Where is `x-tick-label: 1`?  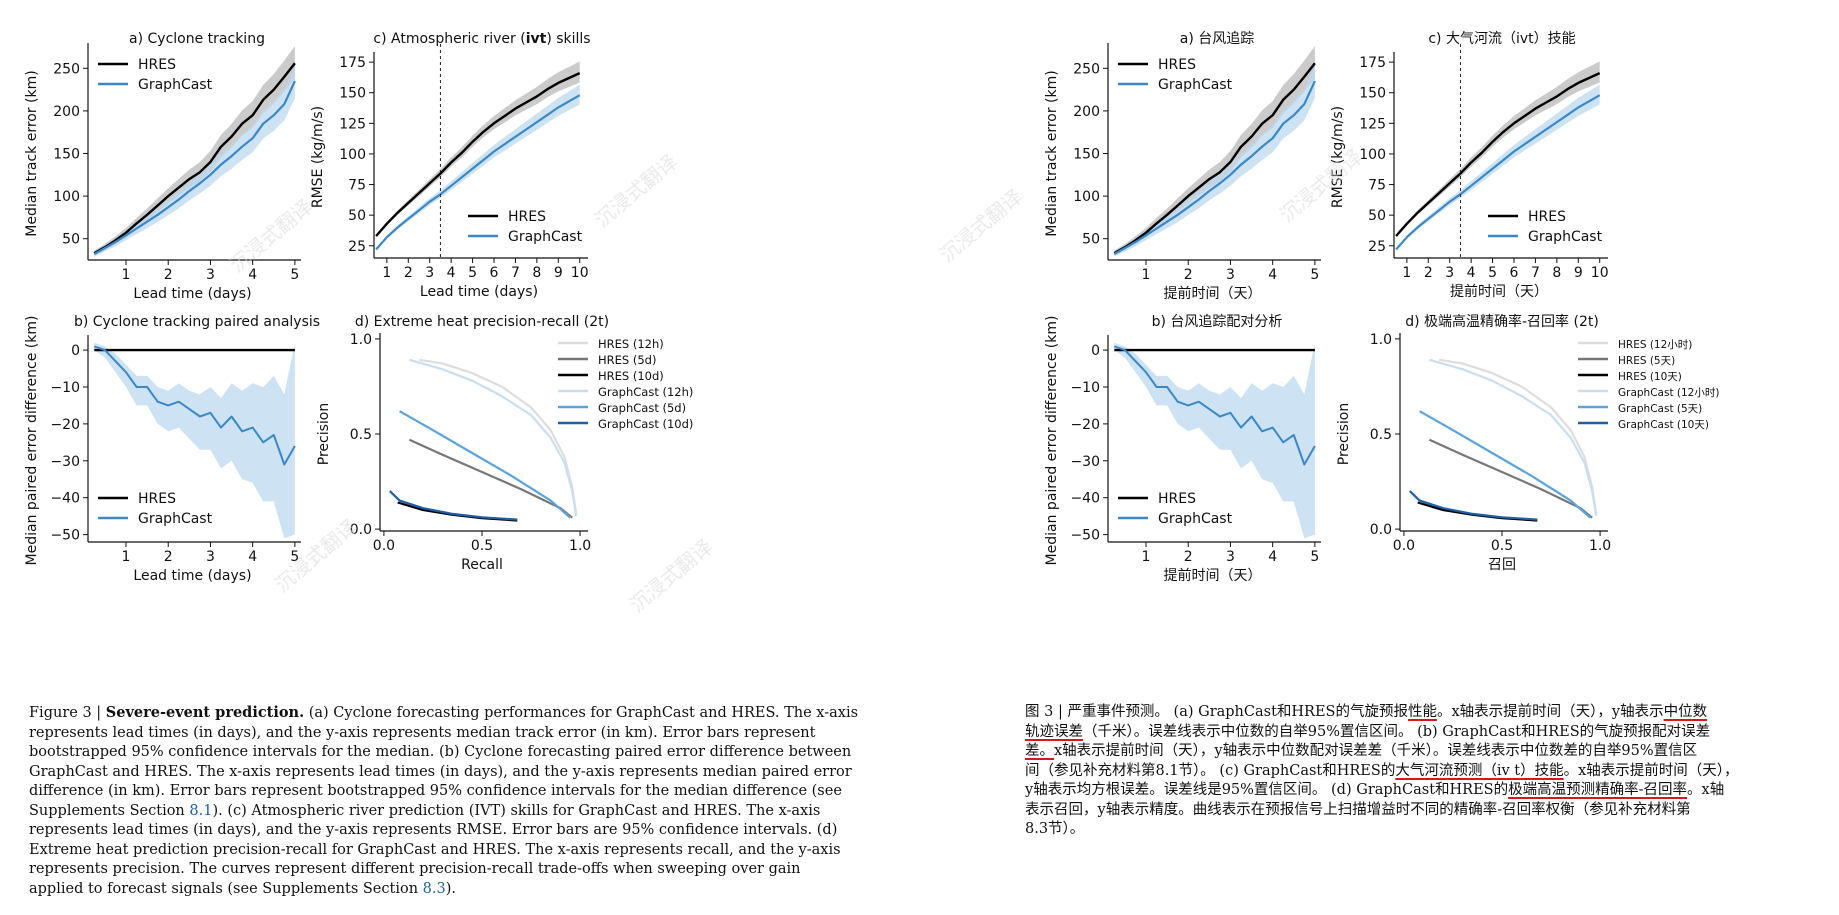
x-tick-label: 1 is located at coordinates (126, 557).